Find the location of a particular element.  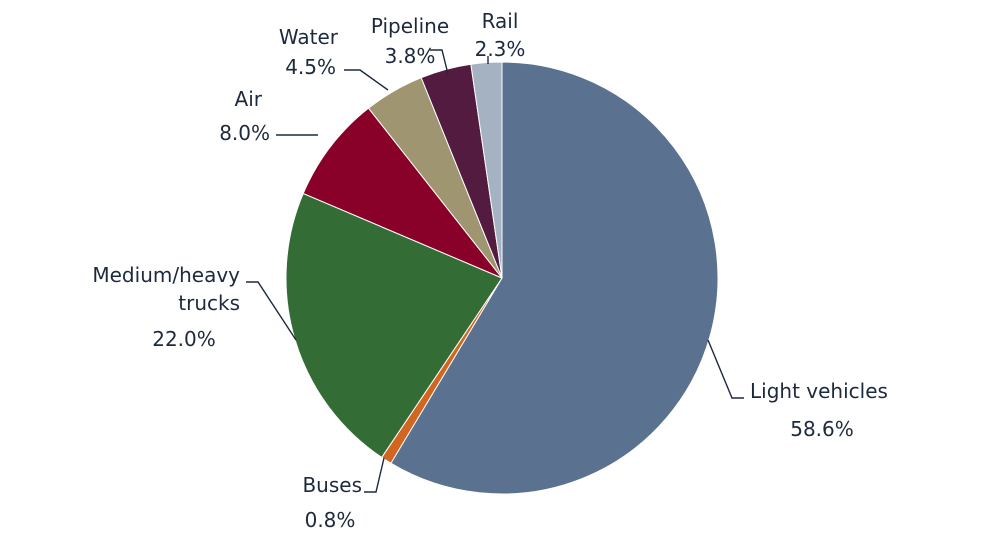

slice-percent-buses: 0.8% is located at coordinates (330, 520).